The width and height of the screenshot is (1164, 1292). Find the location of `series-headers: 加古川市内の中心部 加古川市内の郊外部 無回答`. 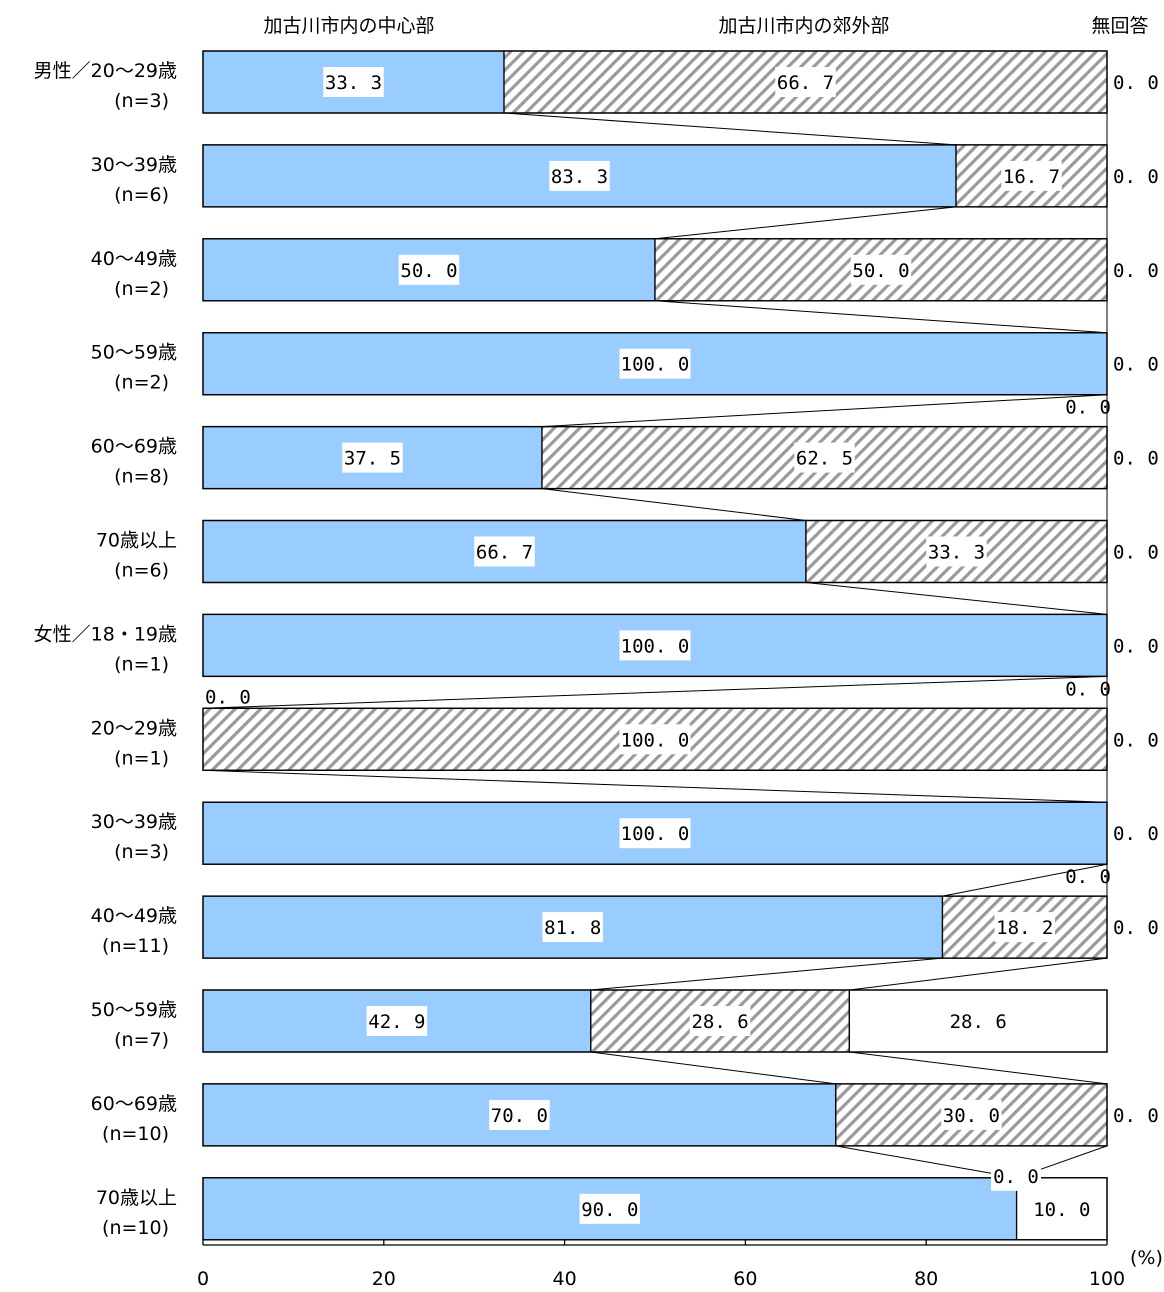

series-headers: 加古川市内の中心部 加古川市内の郊外部 無回答 is located at coordinates (705, 26).